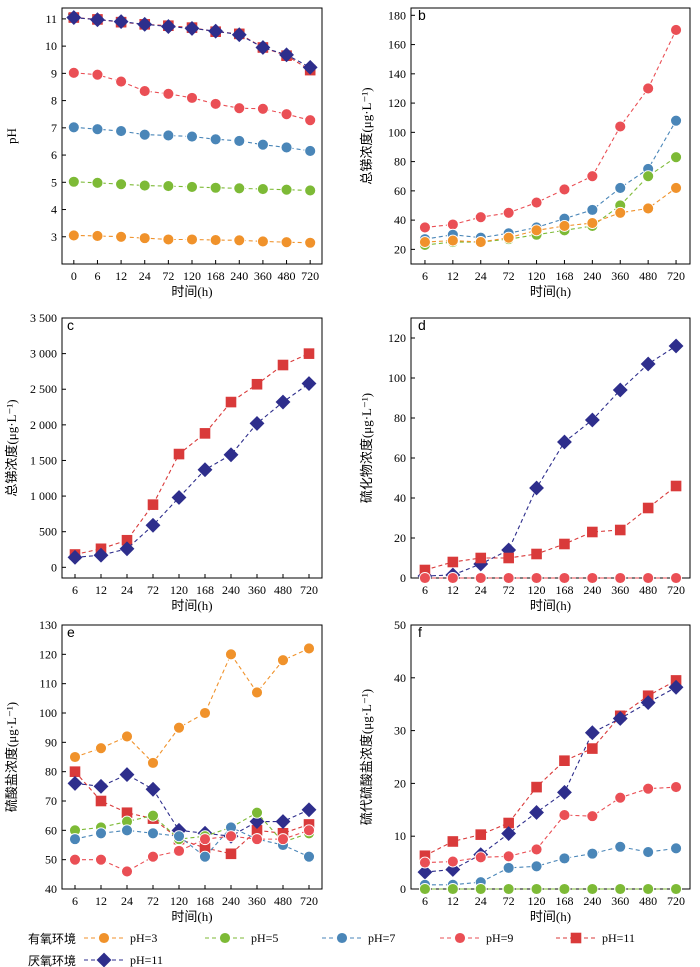 The image size is (700, 967). What do you see at coordinates (43, 389) in the screenshot?
I see `y-tick-label: 2 500` at bounding box center [43, 389].